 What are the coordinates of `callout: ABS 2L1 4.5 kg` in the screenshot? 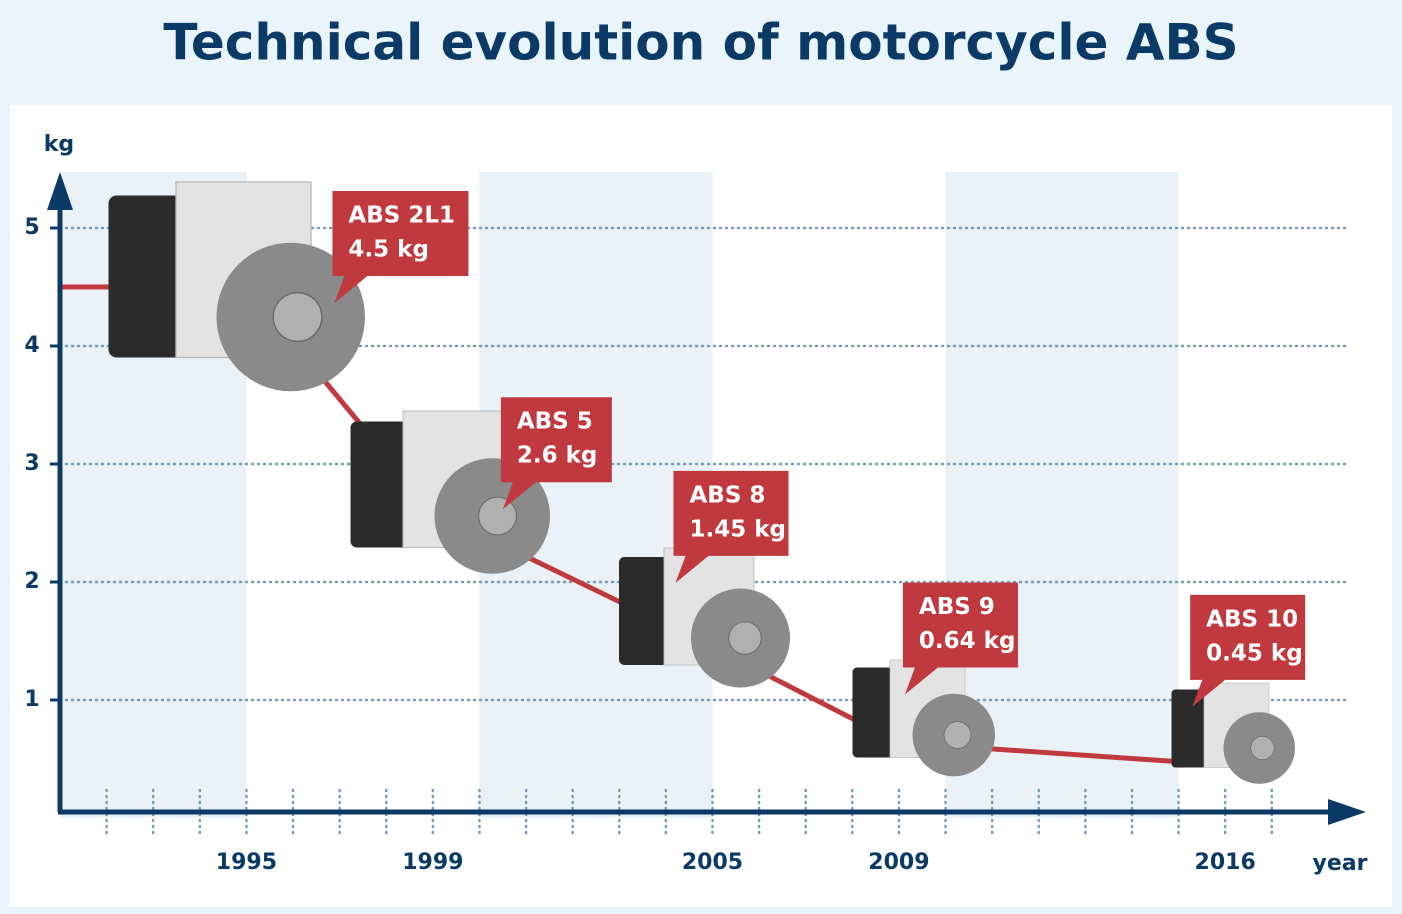 It's located at (400, 247).